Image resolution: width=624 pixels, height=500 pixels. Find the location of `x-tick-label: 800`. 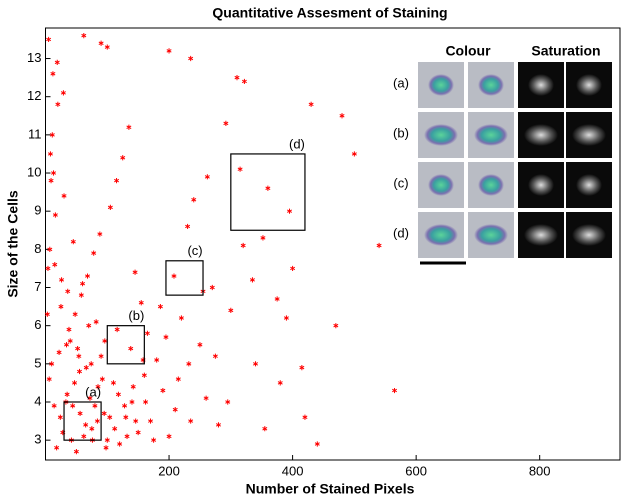

x-tick-label: 800 is located at coordinates (540, 470).